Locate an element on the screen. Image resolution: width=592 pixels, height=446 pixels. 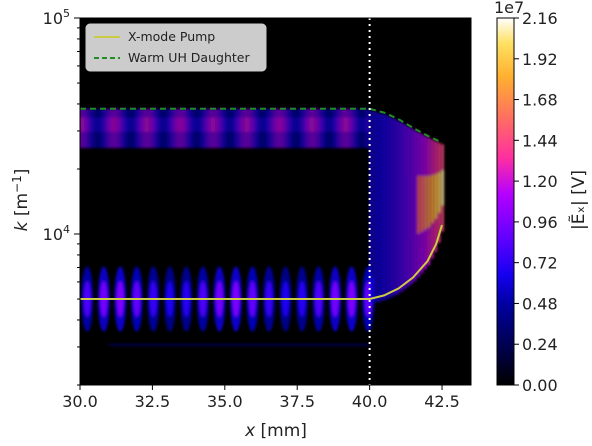
colorbar is located at coordinates (505, 201).